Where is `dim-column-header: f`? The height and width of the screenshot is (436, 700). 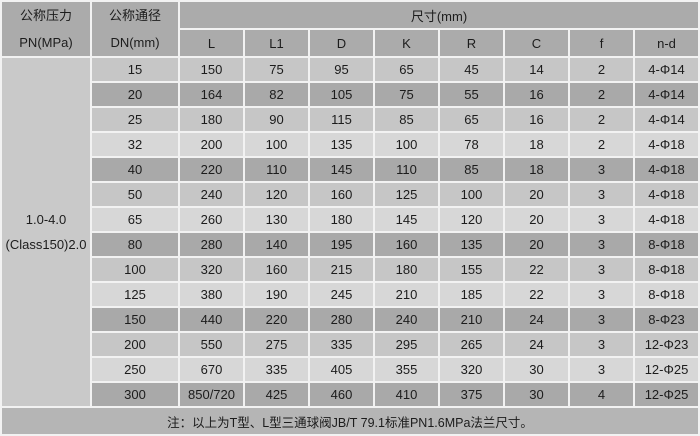
dim-column-header: f is located at coordinates (601, 43).